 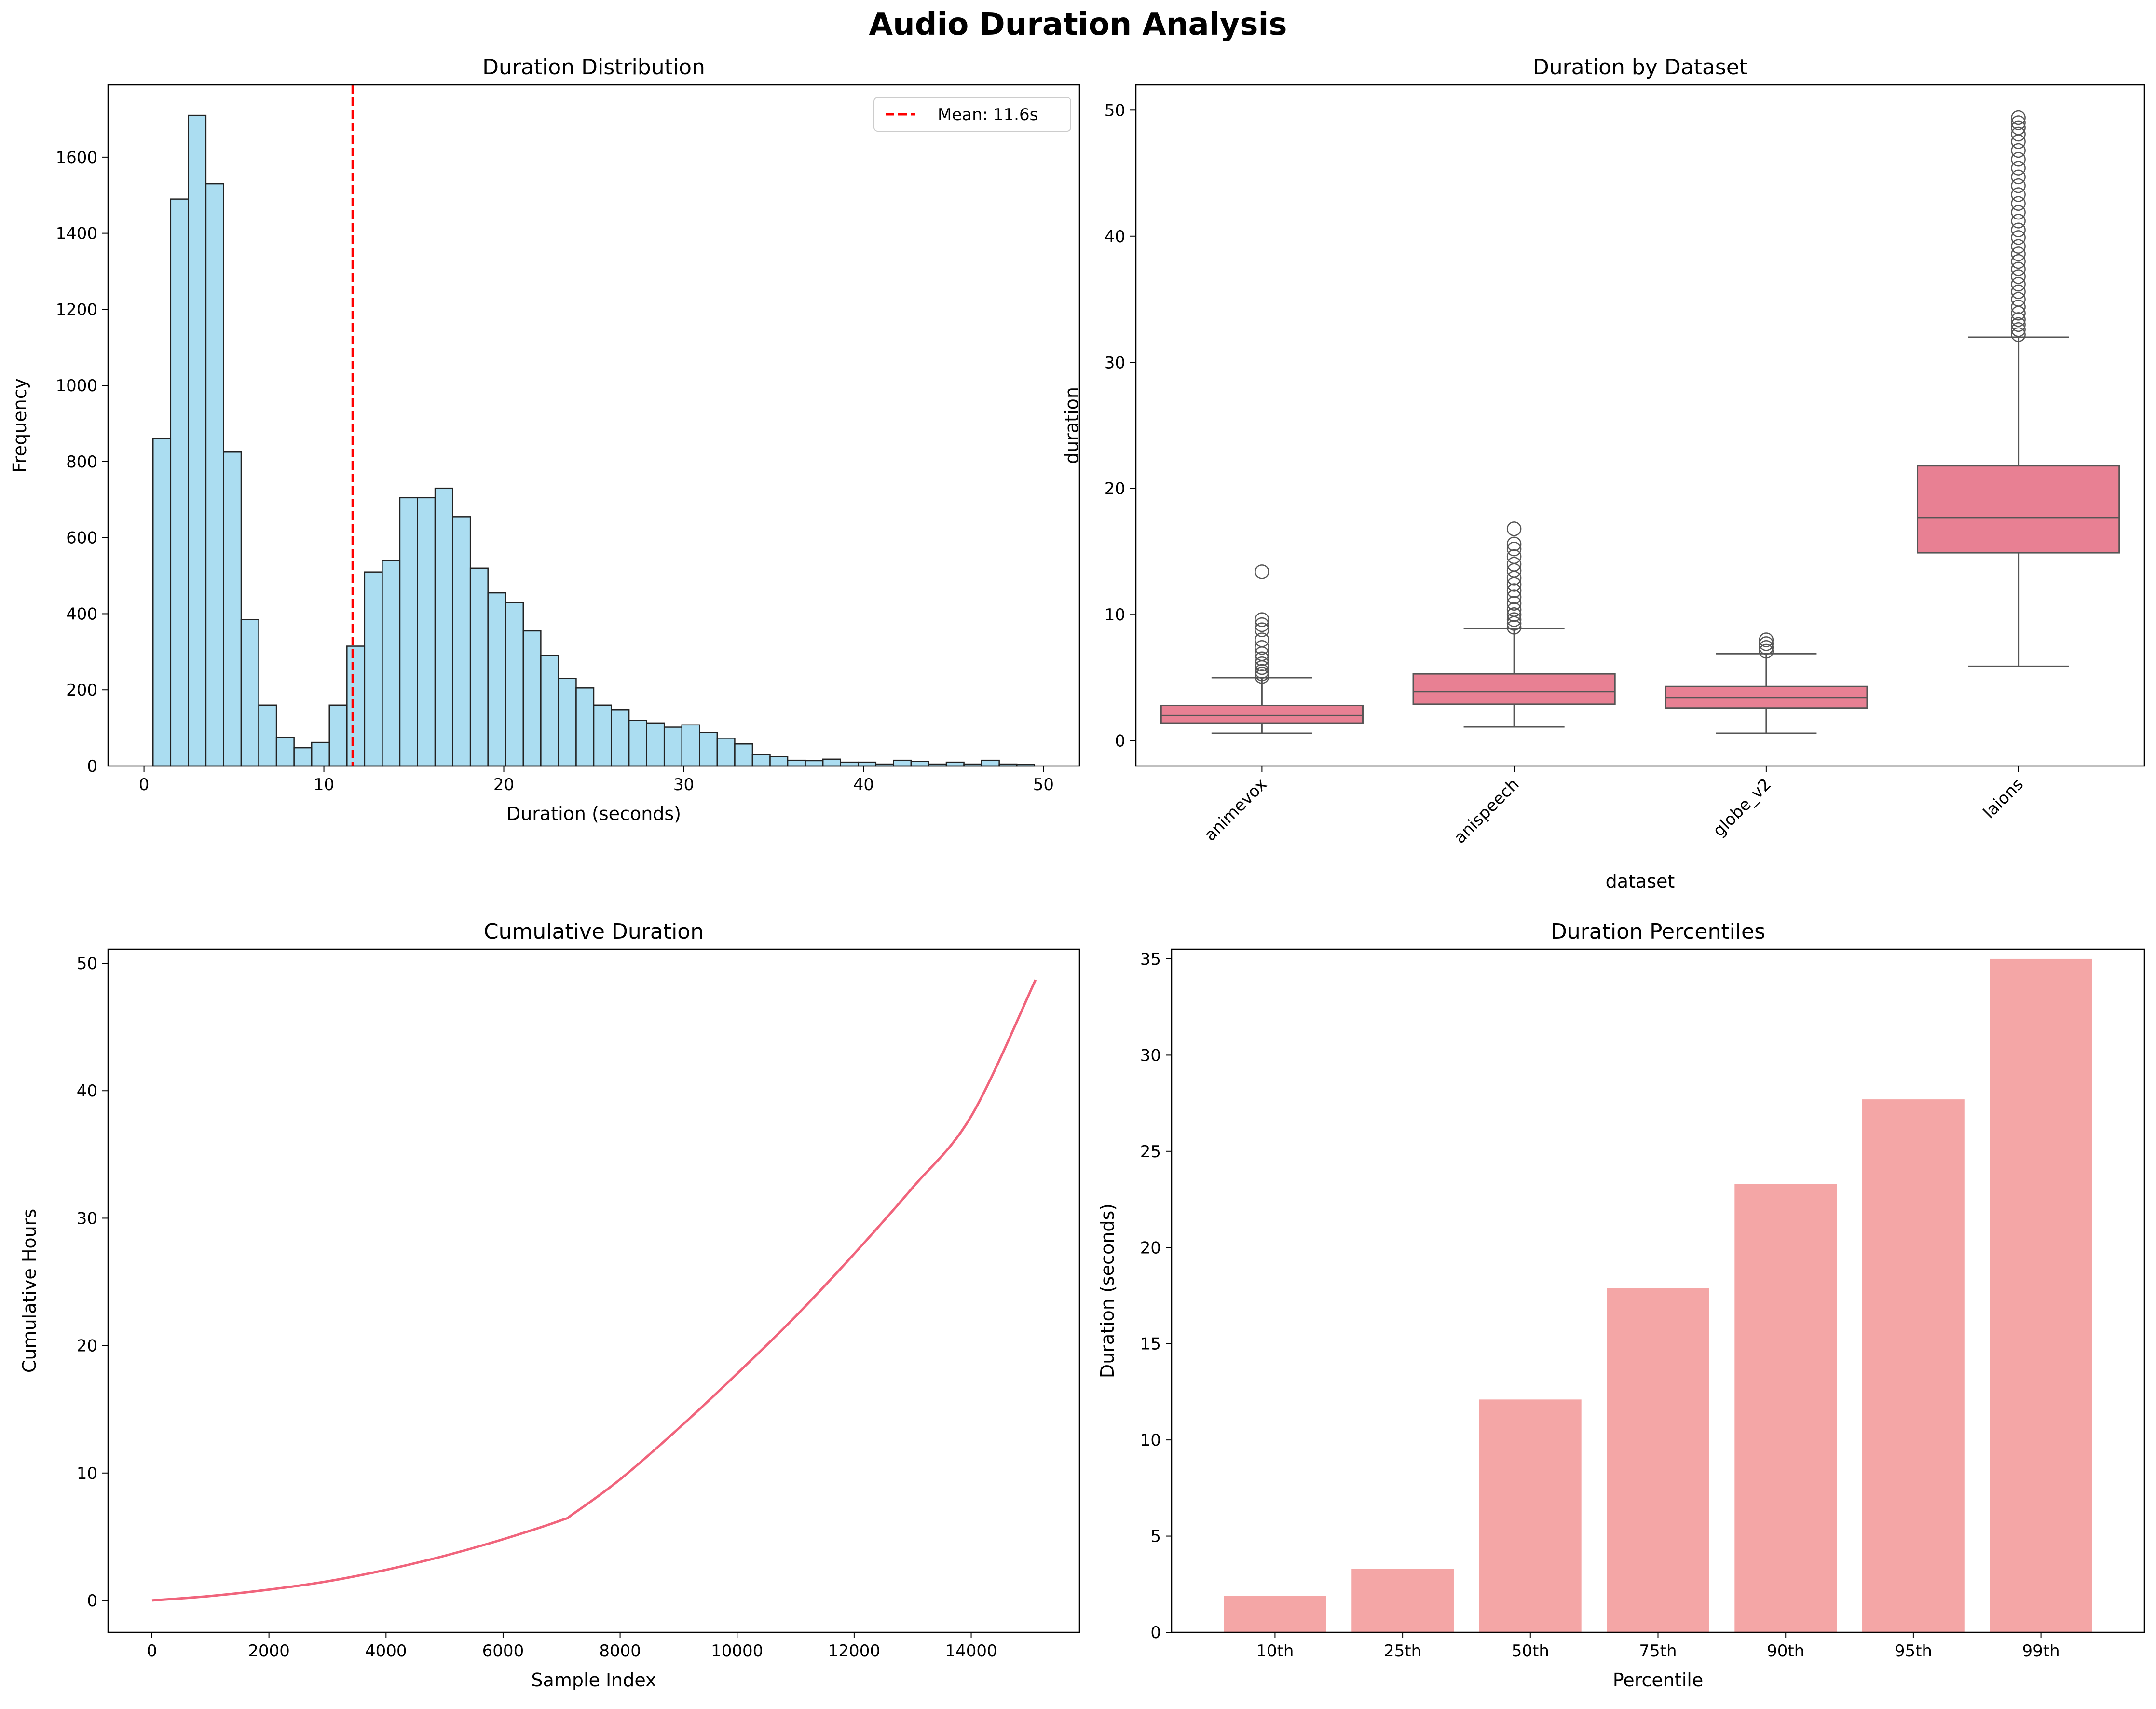 I want to click on hist-ytick-label: 400, so click(x=81, y=614).